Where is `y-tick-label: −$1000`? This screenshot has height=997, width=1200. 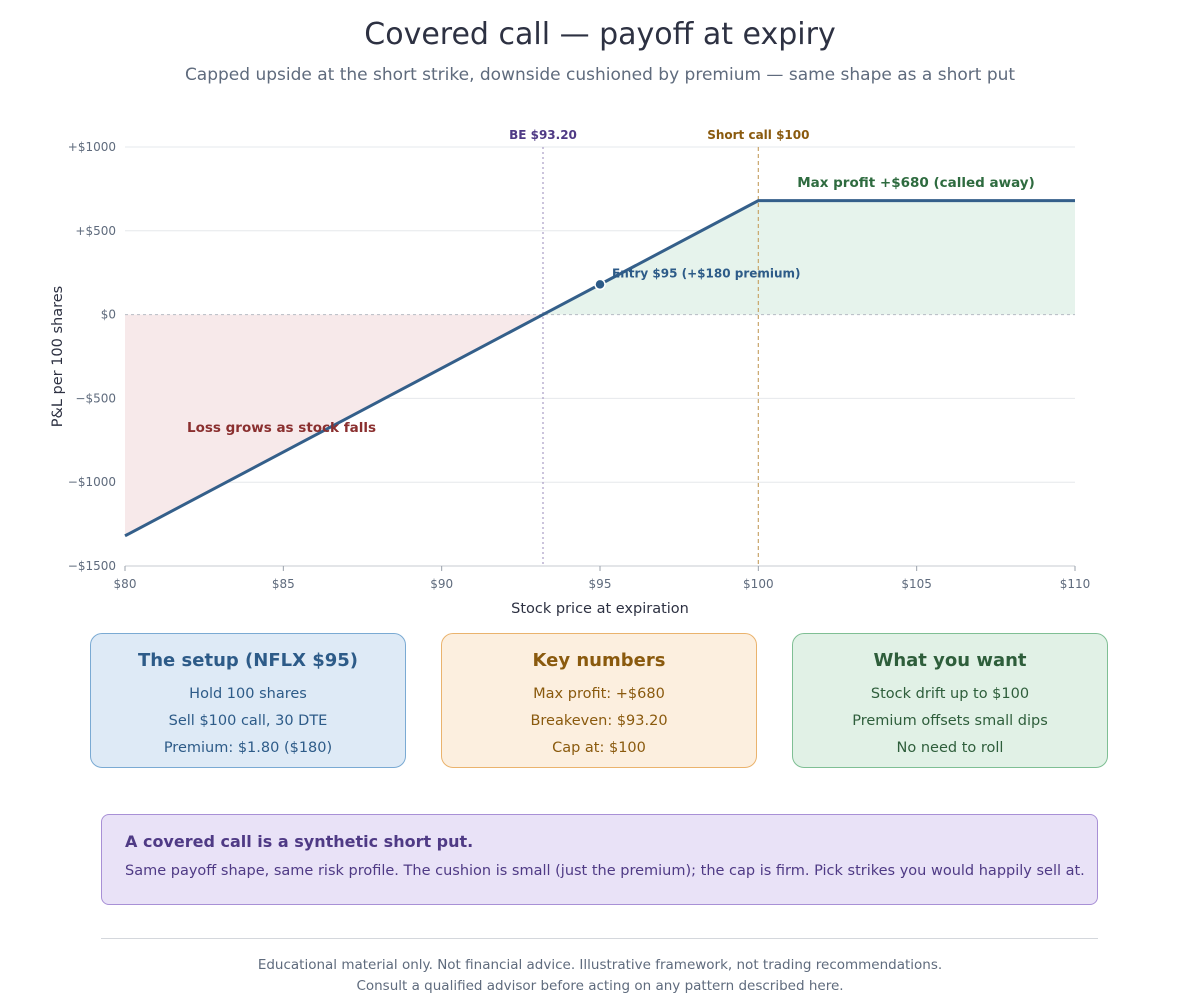
y-tick-label: −$1000 is located at coordinates (92, 482).